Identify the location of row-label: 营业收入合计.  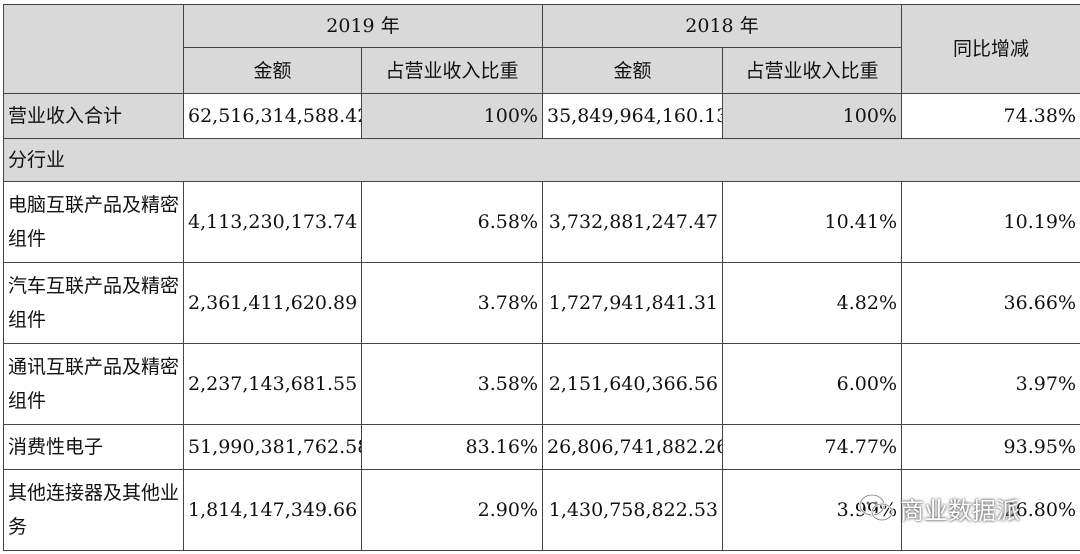
(93, 116).